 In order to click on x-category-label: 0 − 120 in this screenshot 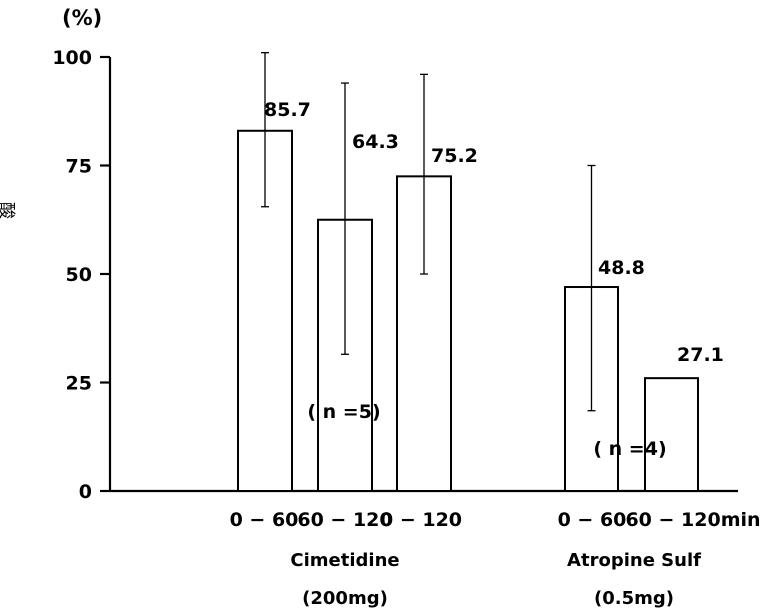, I will do `click(421, 520)`.